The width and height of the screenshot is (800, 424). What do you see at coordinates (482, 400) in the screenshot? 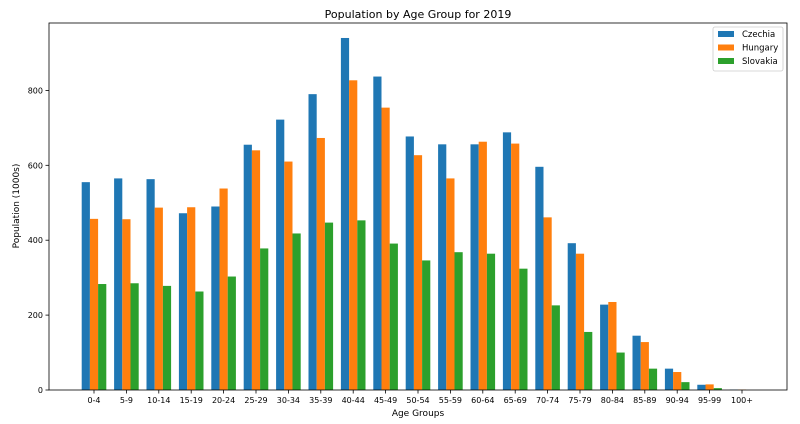
I see `x-tick-label: 60-64` at bounding box center [482, 400].